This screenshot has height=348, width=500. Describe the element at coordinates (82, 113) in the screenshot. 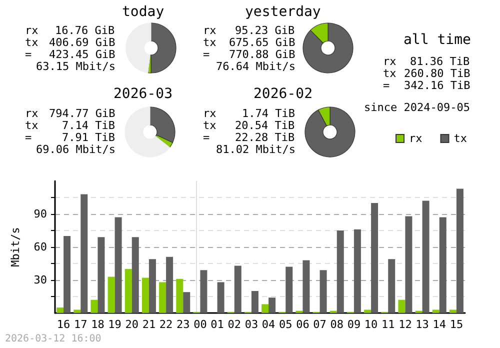

I see `text: 794.77 GiB` at that location.